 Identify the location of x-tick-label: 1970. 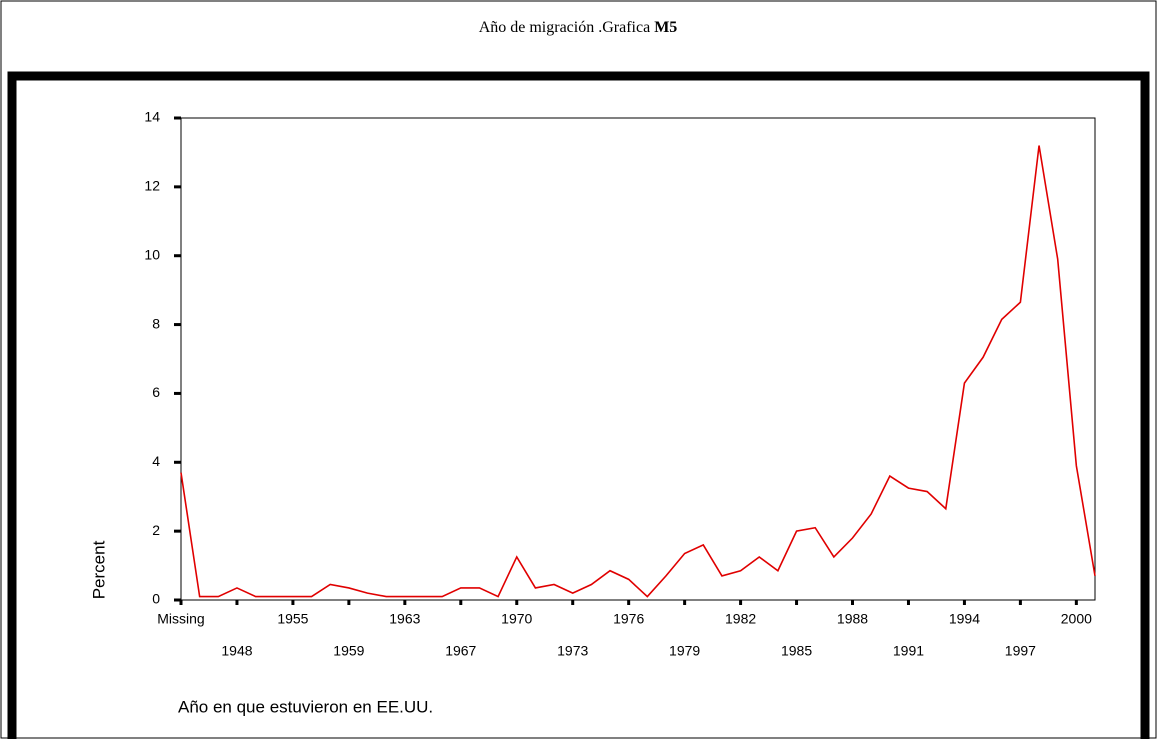
(516, 619).